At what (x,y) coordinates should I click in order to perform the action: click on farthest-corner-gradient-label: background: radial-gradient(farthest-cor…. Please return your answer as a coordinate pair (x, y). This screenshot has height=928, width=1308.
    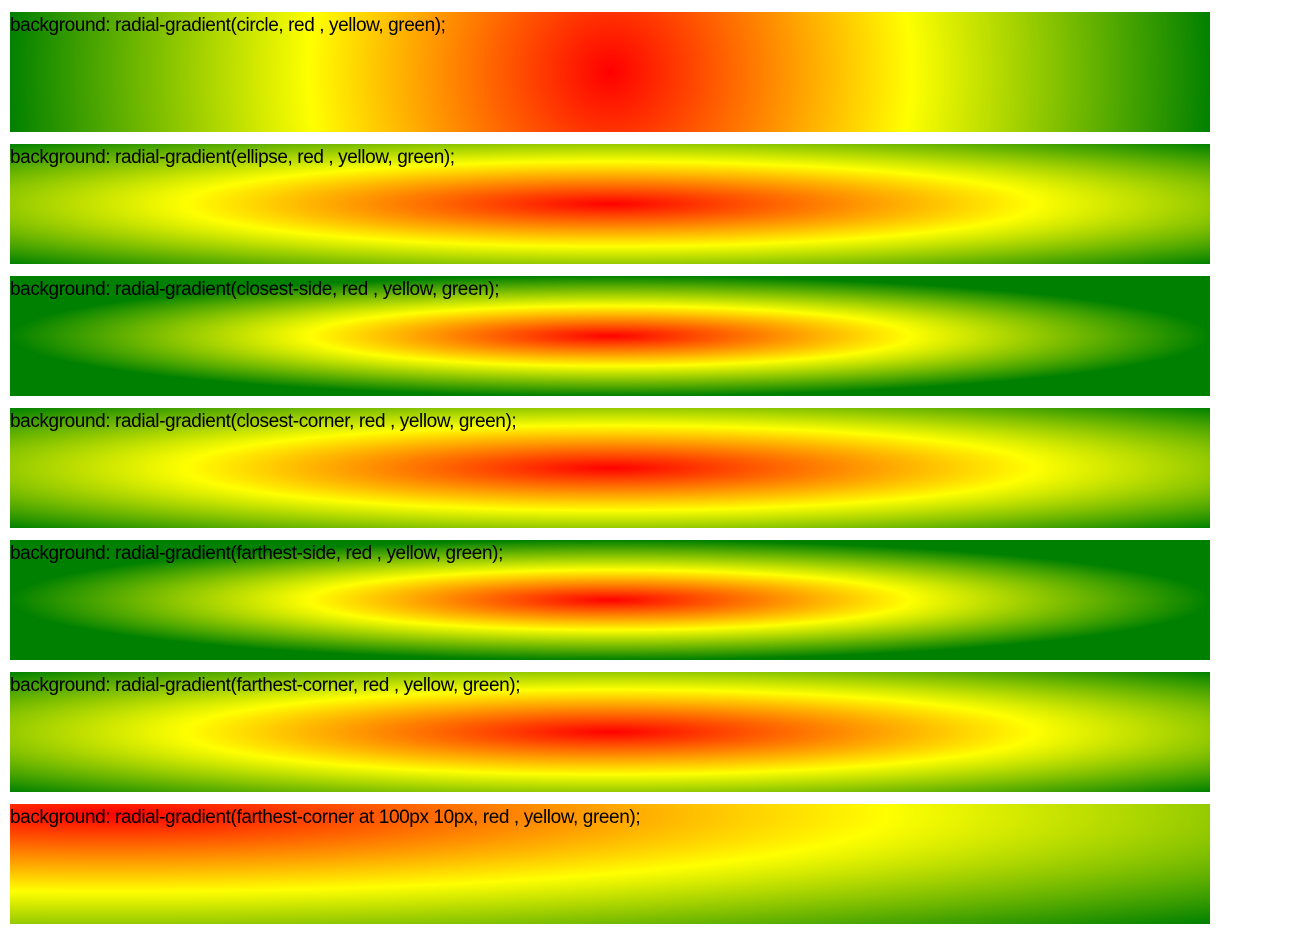
    Looking at the image, I should click on (265, 685).